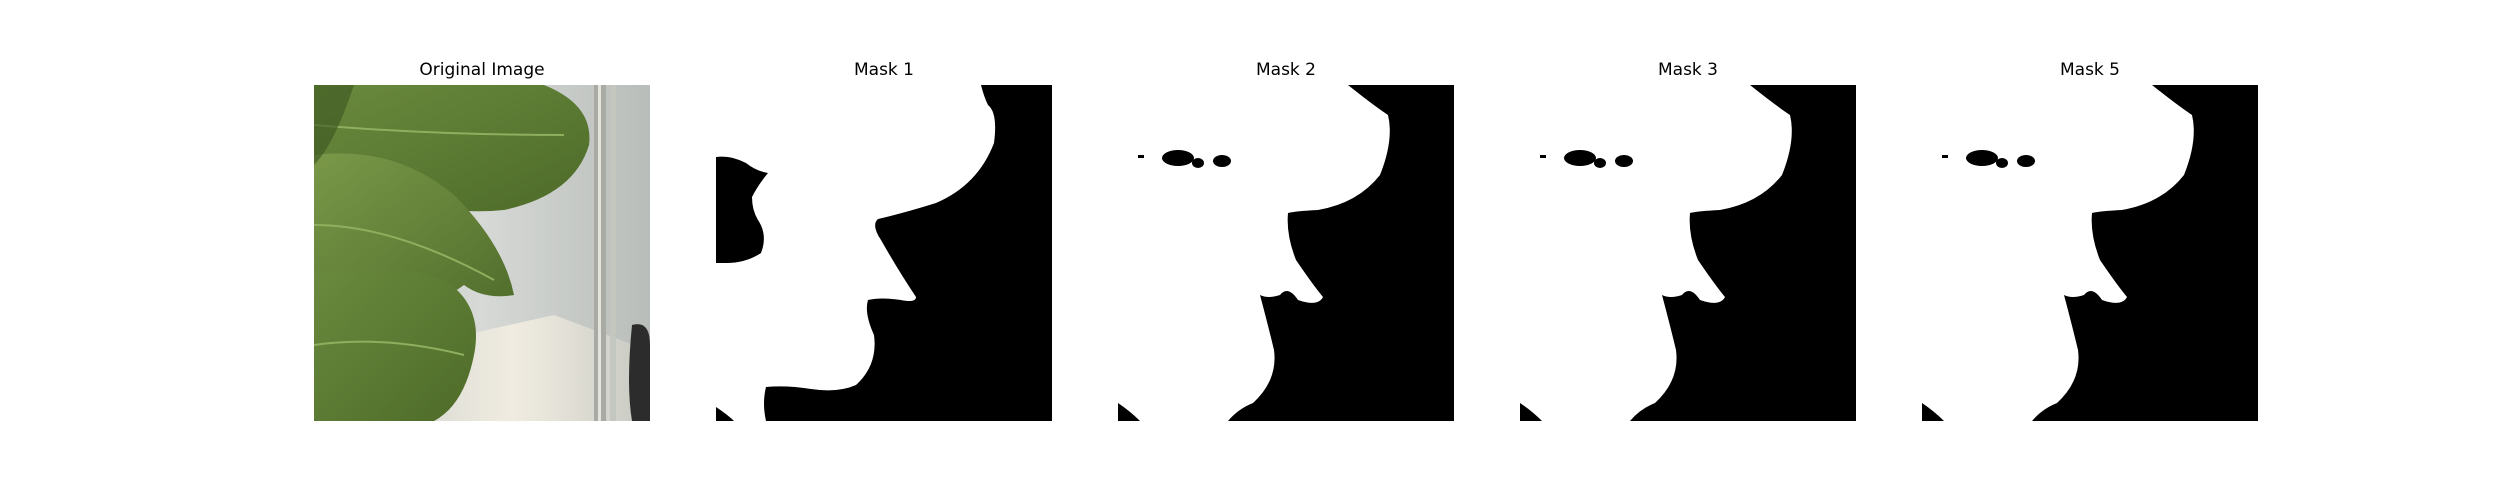  What do you see at coordinates (482, 70) in the screenshot?
I see `panel-title: Original Image` at bounding box center [482, 70].